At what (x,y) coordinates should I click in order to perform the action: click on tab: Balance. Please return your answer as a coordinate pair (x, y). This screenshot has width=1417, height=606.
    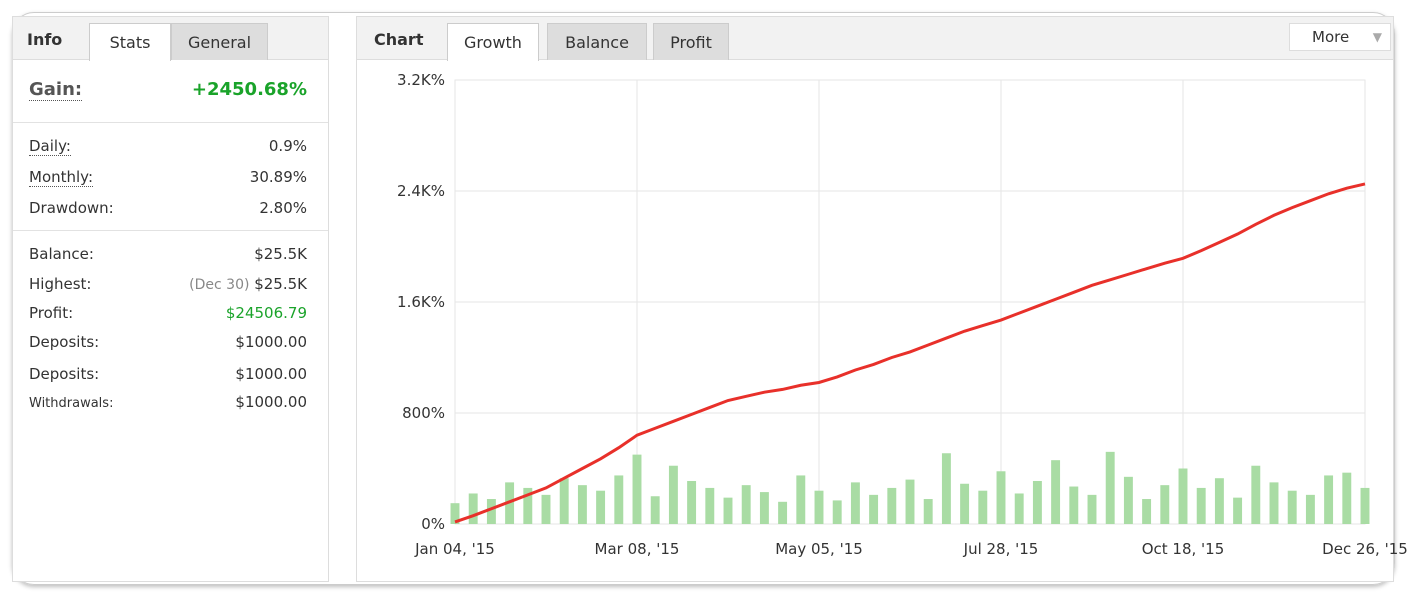
    Looking at the image, I should click on (597, 41).